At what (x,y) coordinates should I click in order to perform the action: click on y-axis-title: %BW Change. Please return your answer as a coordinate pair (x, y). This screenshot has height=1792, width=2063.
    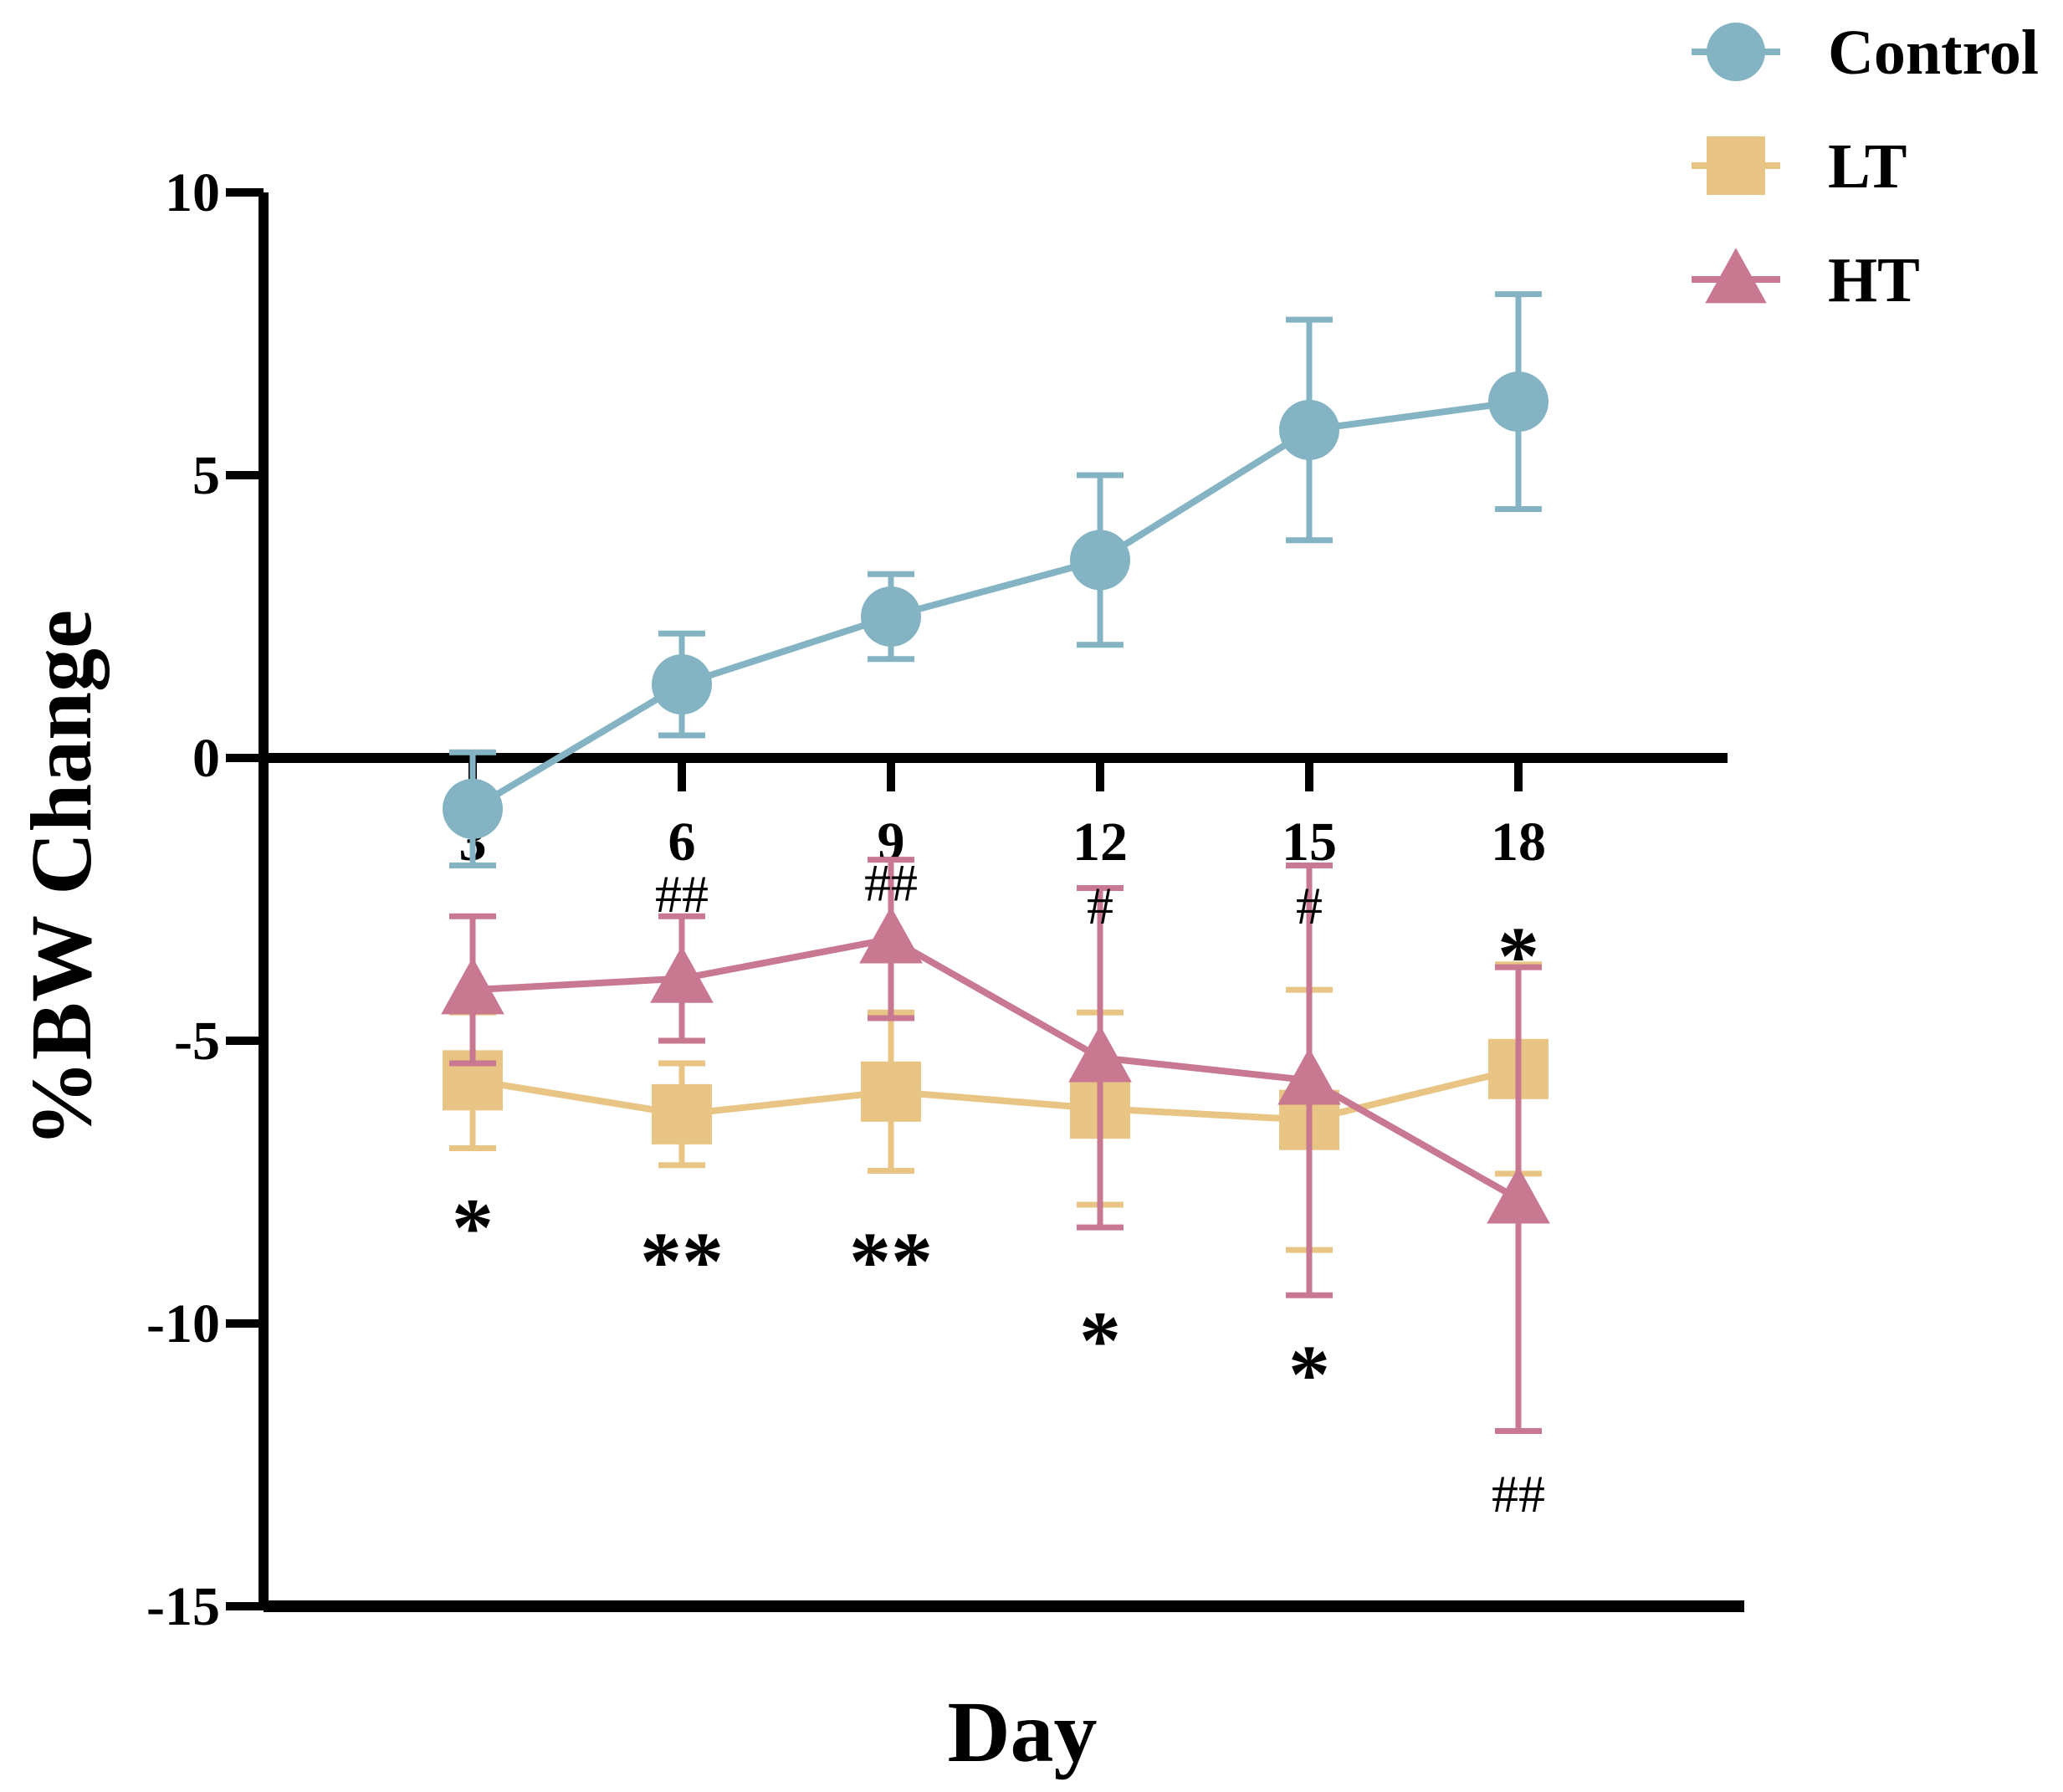
    Looking at the image, I should click on (61, 878).